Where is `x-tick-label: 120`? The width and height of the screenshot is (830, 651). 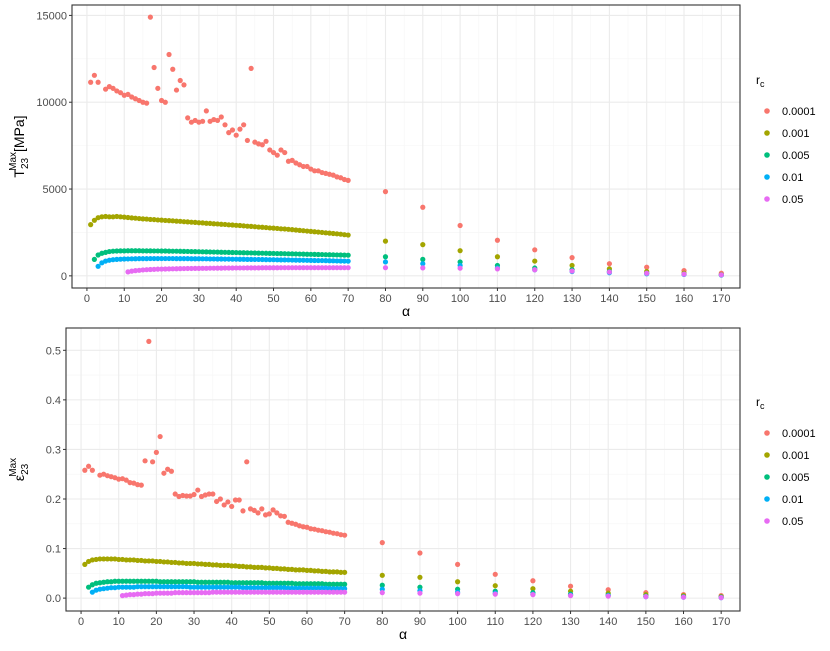 x-tick-label: 120 is located at coordinates (535, 299).